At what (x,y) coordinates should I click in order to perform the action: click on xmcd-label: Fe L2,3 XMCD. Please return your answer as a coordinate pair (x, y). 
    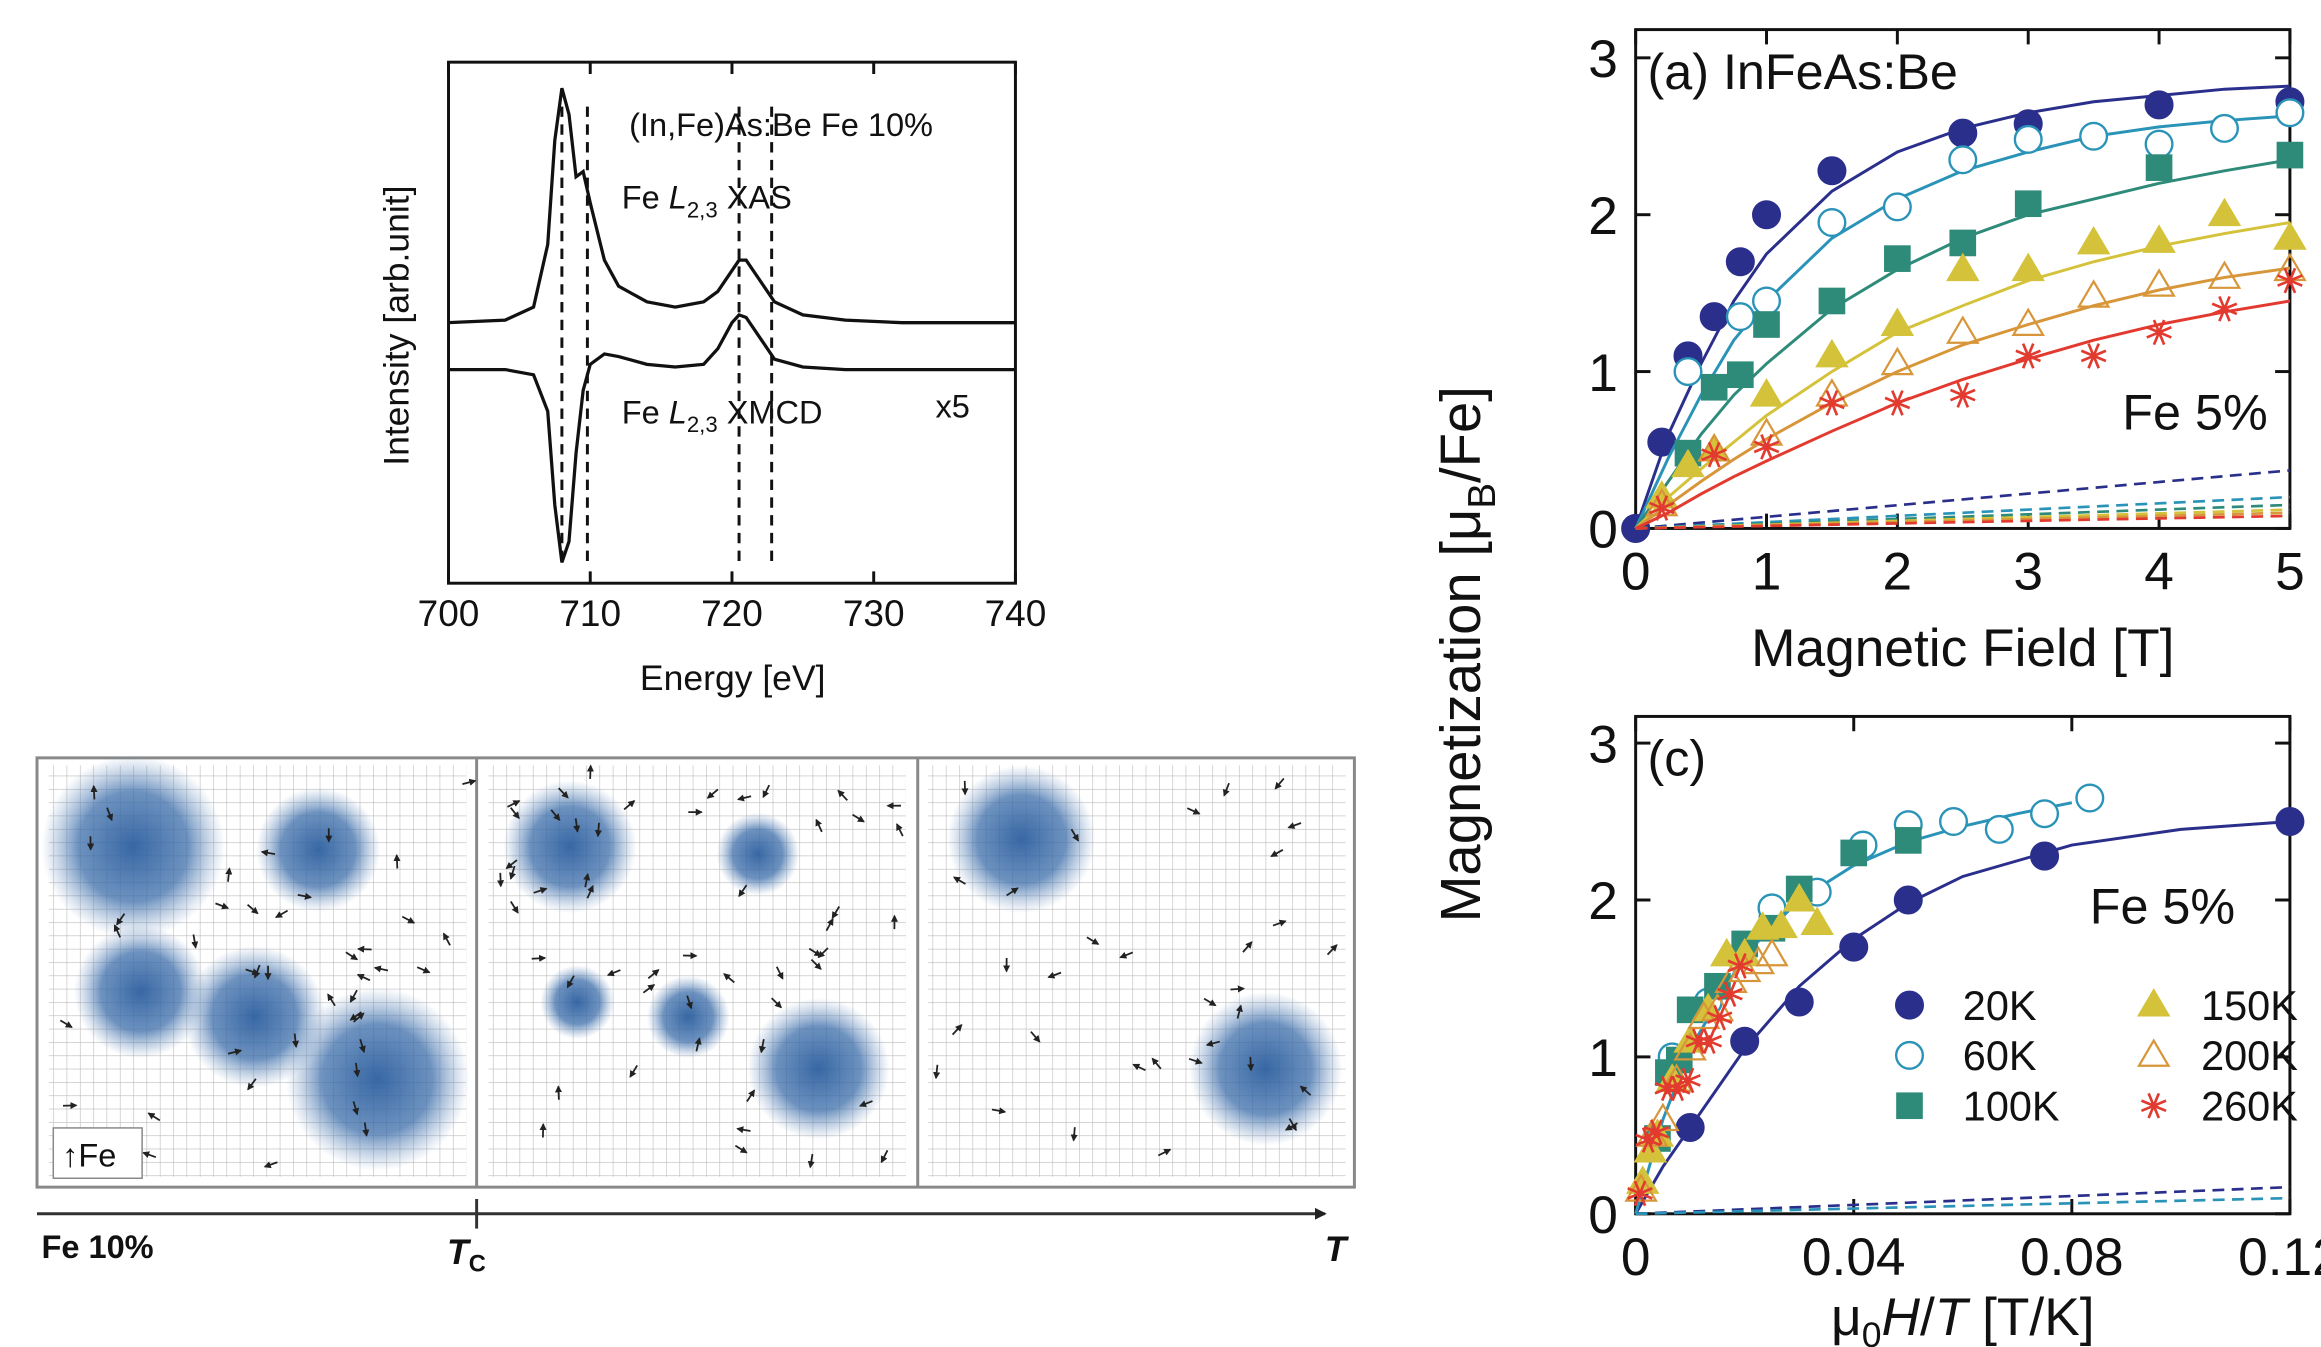
    Looking at the image, I should click on (722, 415).